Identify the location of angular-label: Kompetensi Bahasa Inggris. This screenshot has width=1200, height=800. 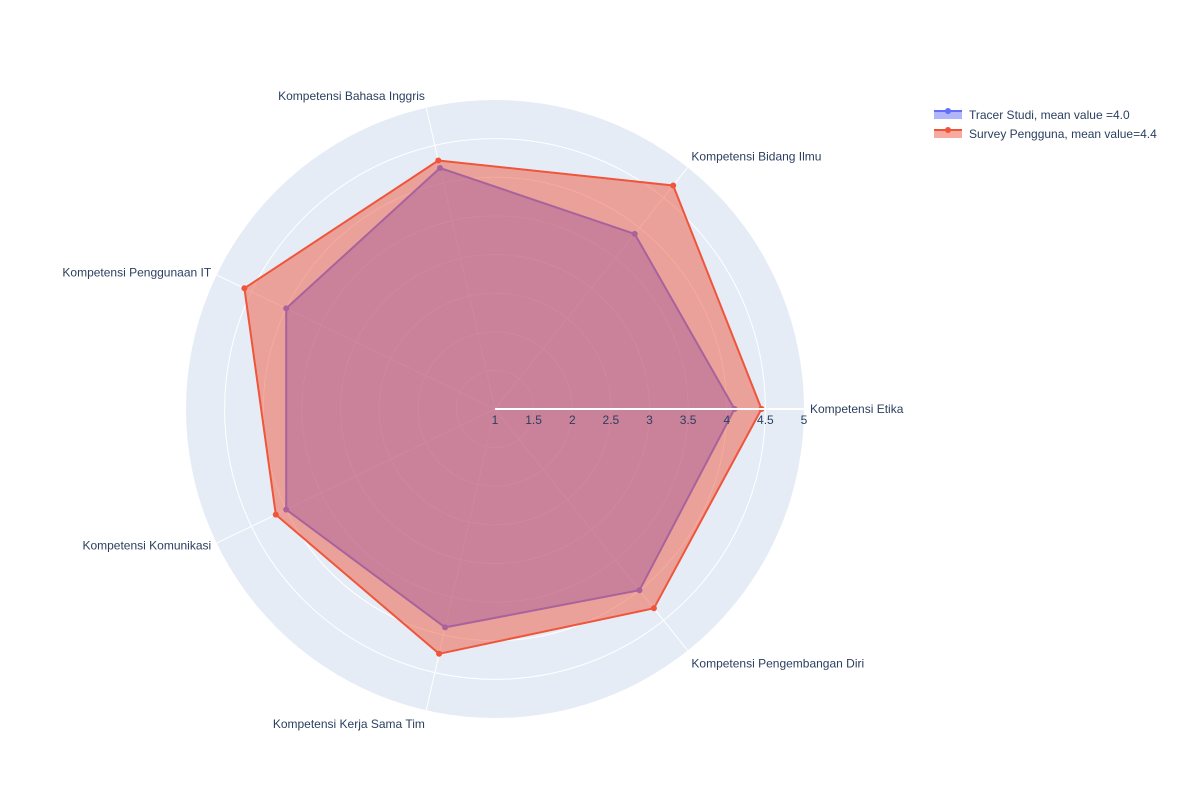
(351, 96).